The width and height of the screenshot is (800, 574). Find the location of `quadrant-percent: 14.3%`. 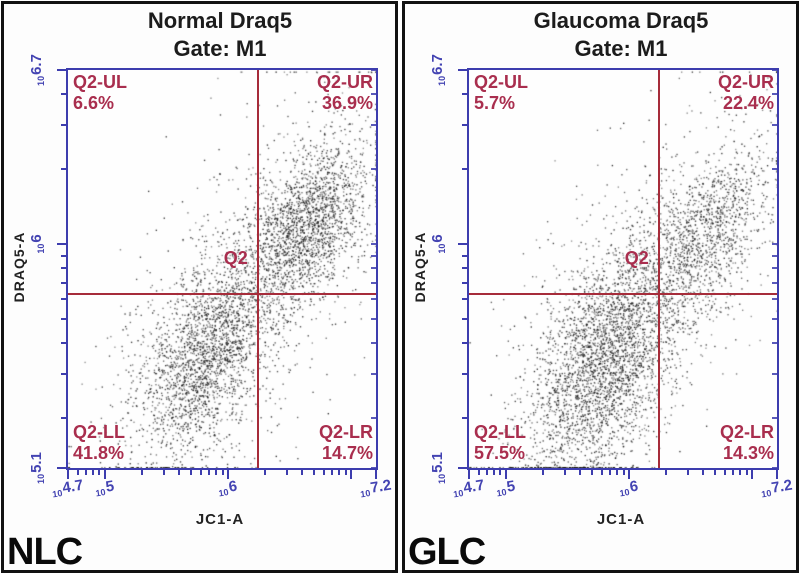

quadrant-percent: 14.3% is located at coordinates (748, 453).